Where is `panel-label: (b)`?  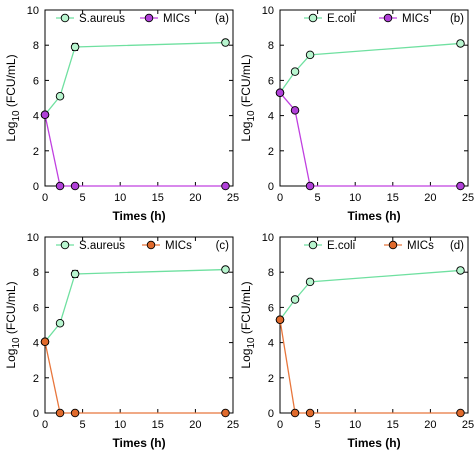 panel-label: (b) is located at coordinates (457, 19).